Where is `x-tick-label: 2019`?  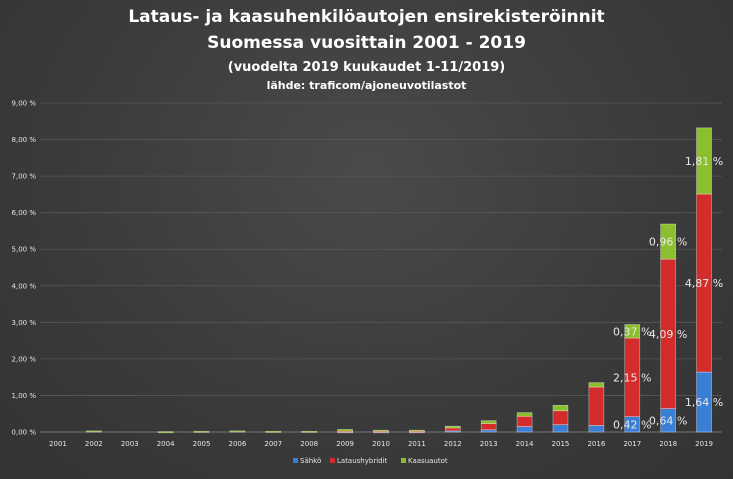 x-tick-label: 2019 is located at coordinates (704, 444).